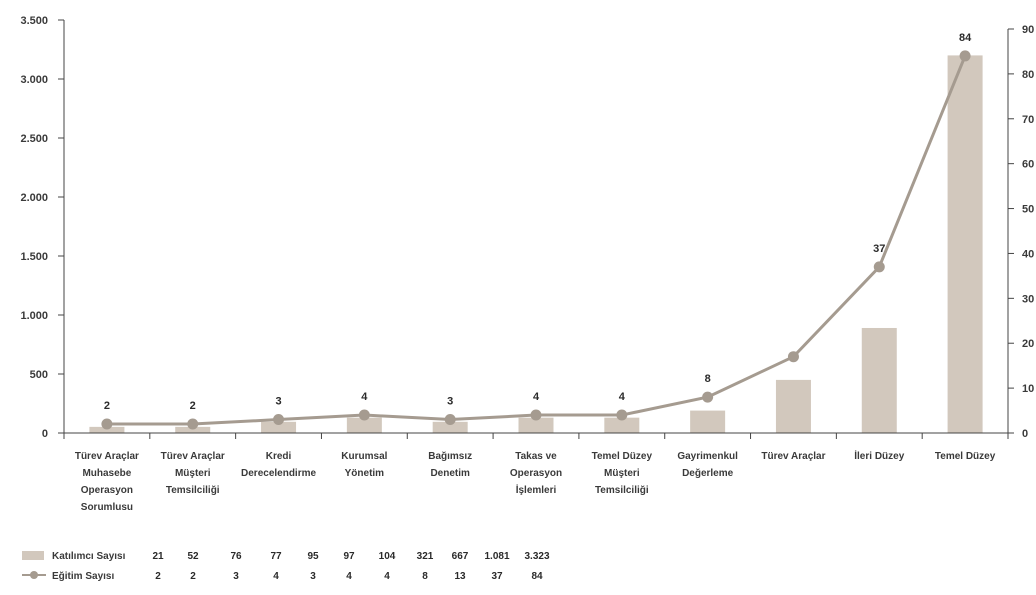 This screenshot has height=595, width=1036. I want to click on right-tick-label: 50, so click(1028, 210).